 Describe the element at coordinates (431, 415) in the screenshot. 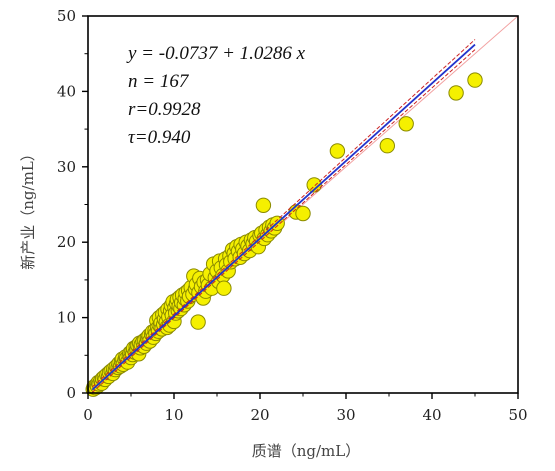

I see `x-tick-label: 40` at that location.